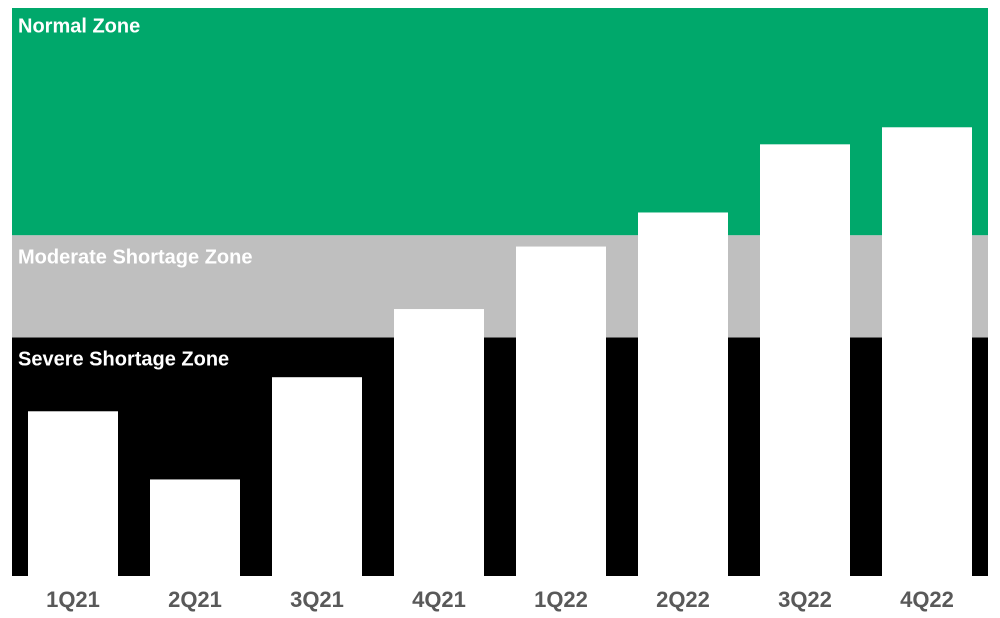 The image size is (1000, 618). I want to click on x-tick-label: 2Q21, so click(195, 599).